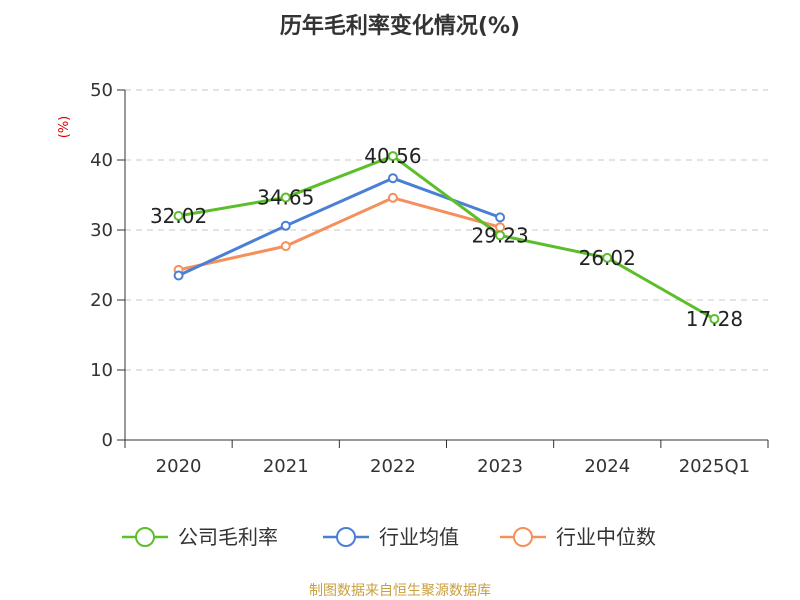 This screenshot has height=600, width=800. What do you see at coordinates (393, 466) in the screenshot?
I see `x-tick-label: 2022` at bounding box center [393, 466].